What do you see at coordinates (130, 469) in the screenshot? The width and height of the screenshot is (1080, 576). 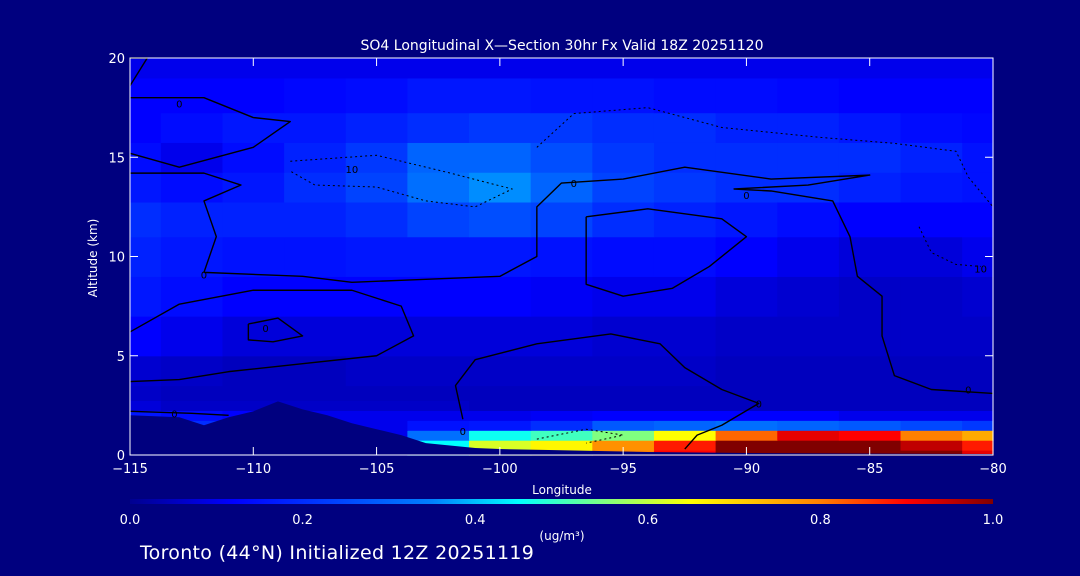 I see `x-tick-label: −115` at bounding box center [130, 469].